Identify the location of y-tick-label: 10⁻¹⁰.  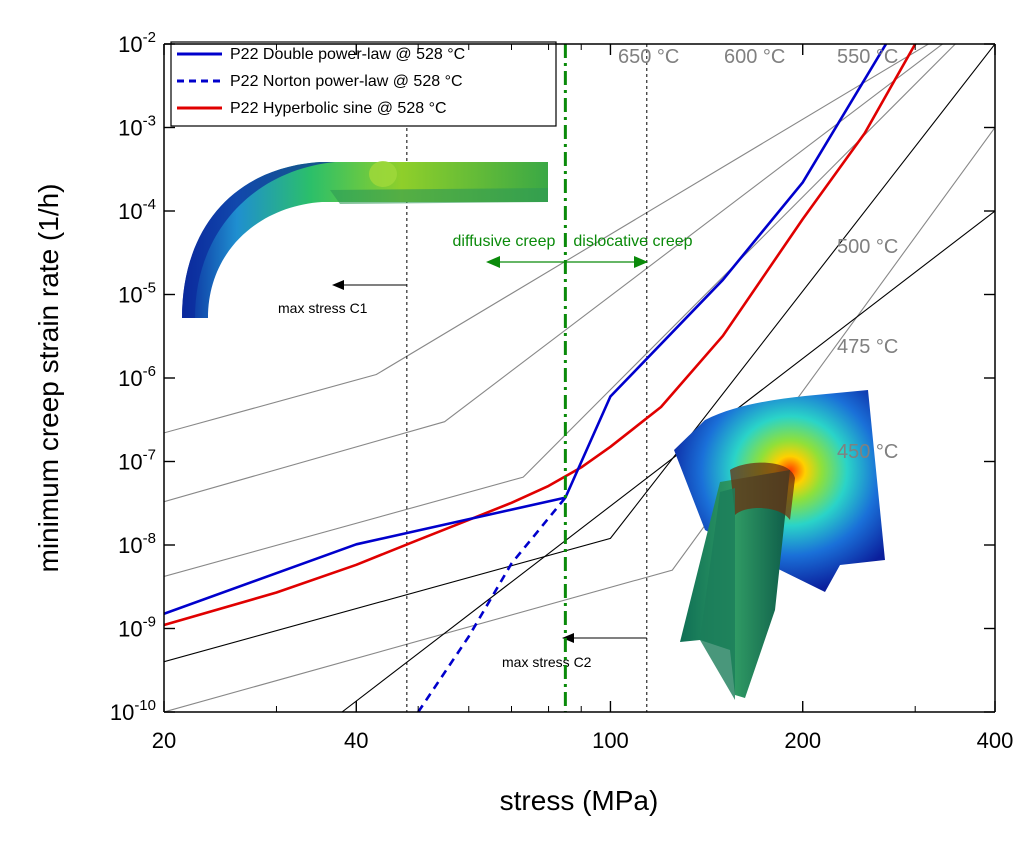
(133, 711).